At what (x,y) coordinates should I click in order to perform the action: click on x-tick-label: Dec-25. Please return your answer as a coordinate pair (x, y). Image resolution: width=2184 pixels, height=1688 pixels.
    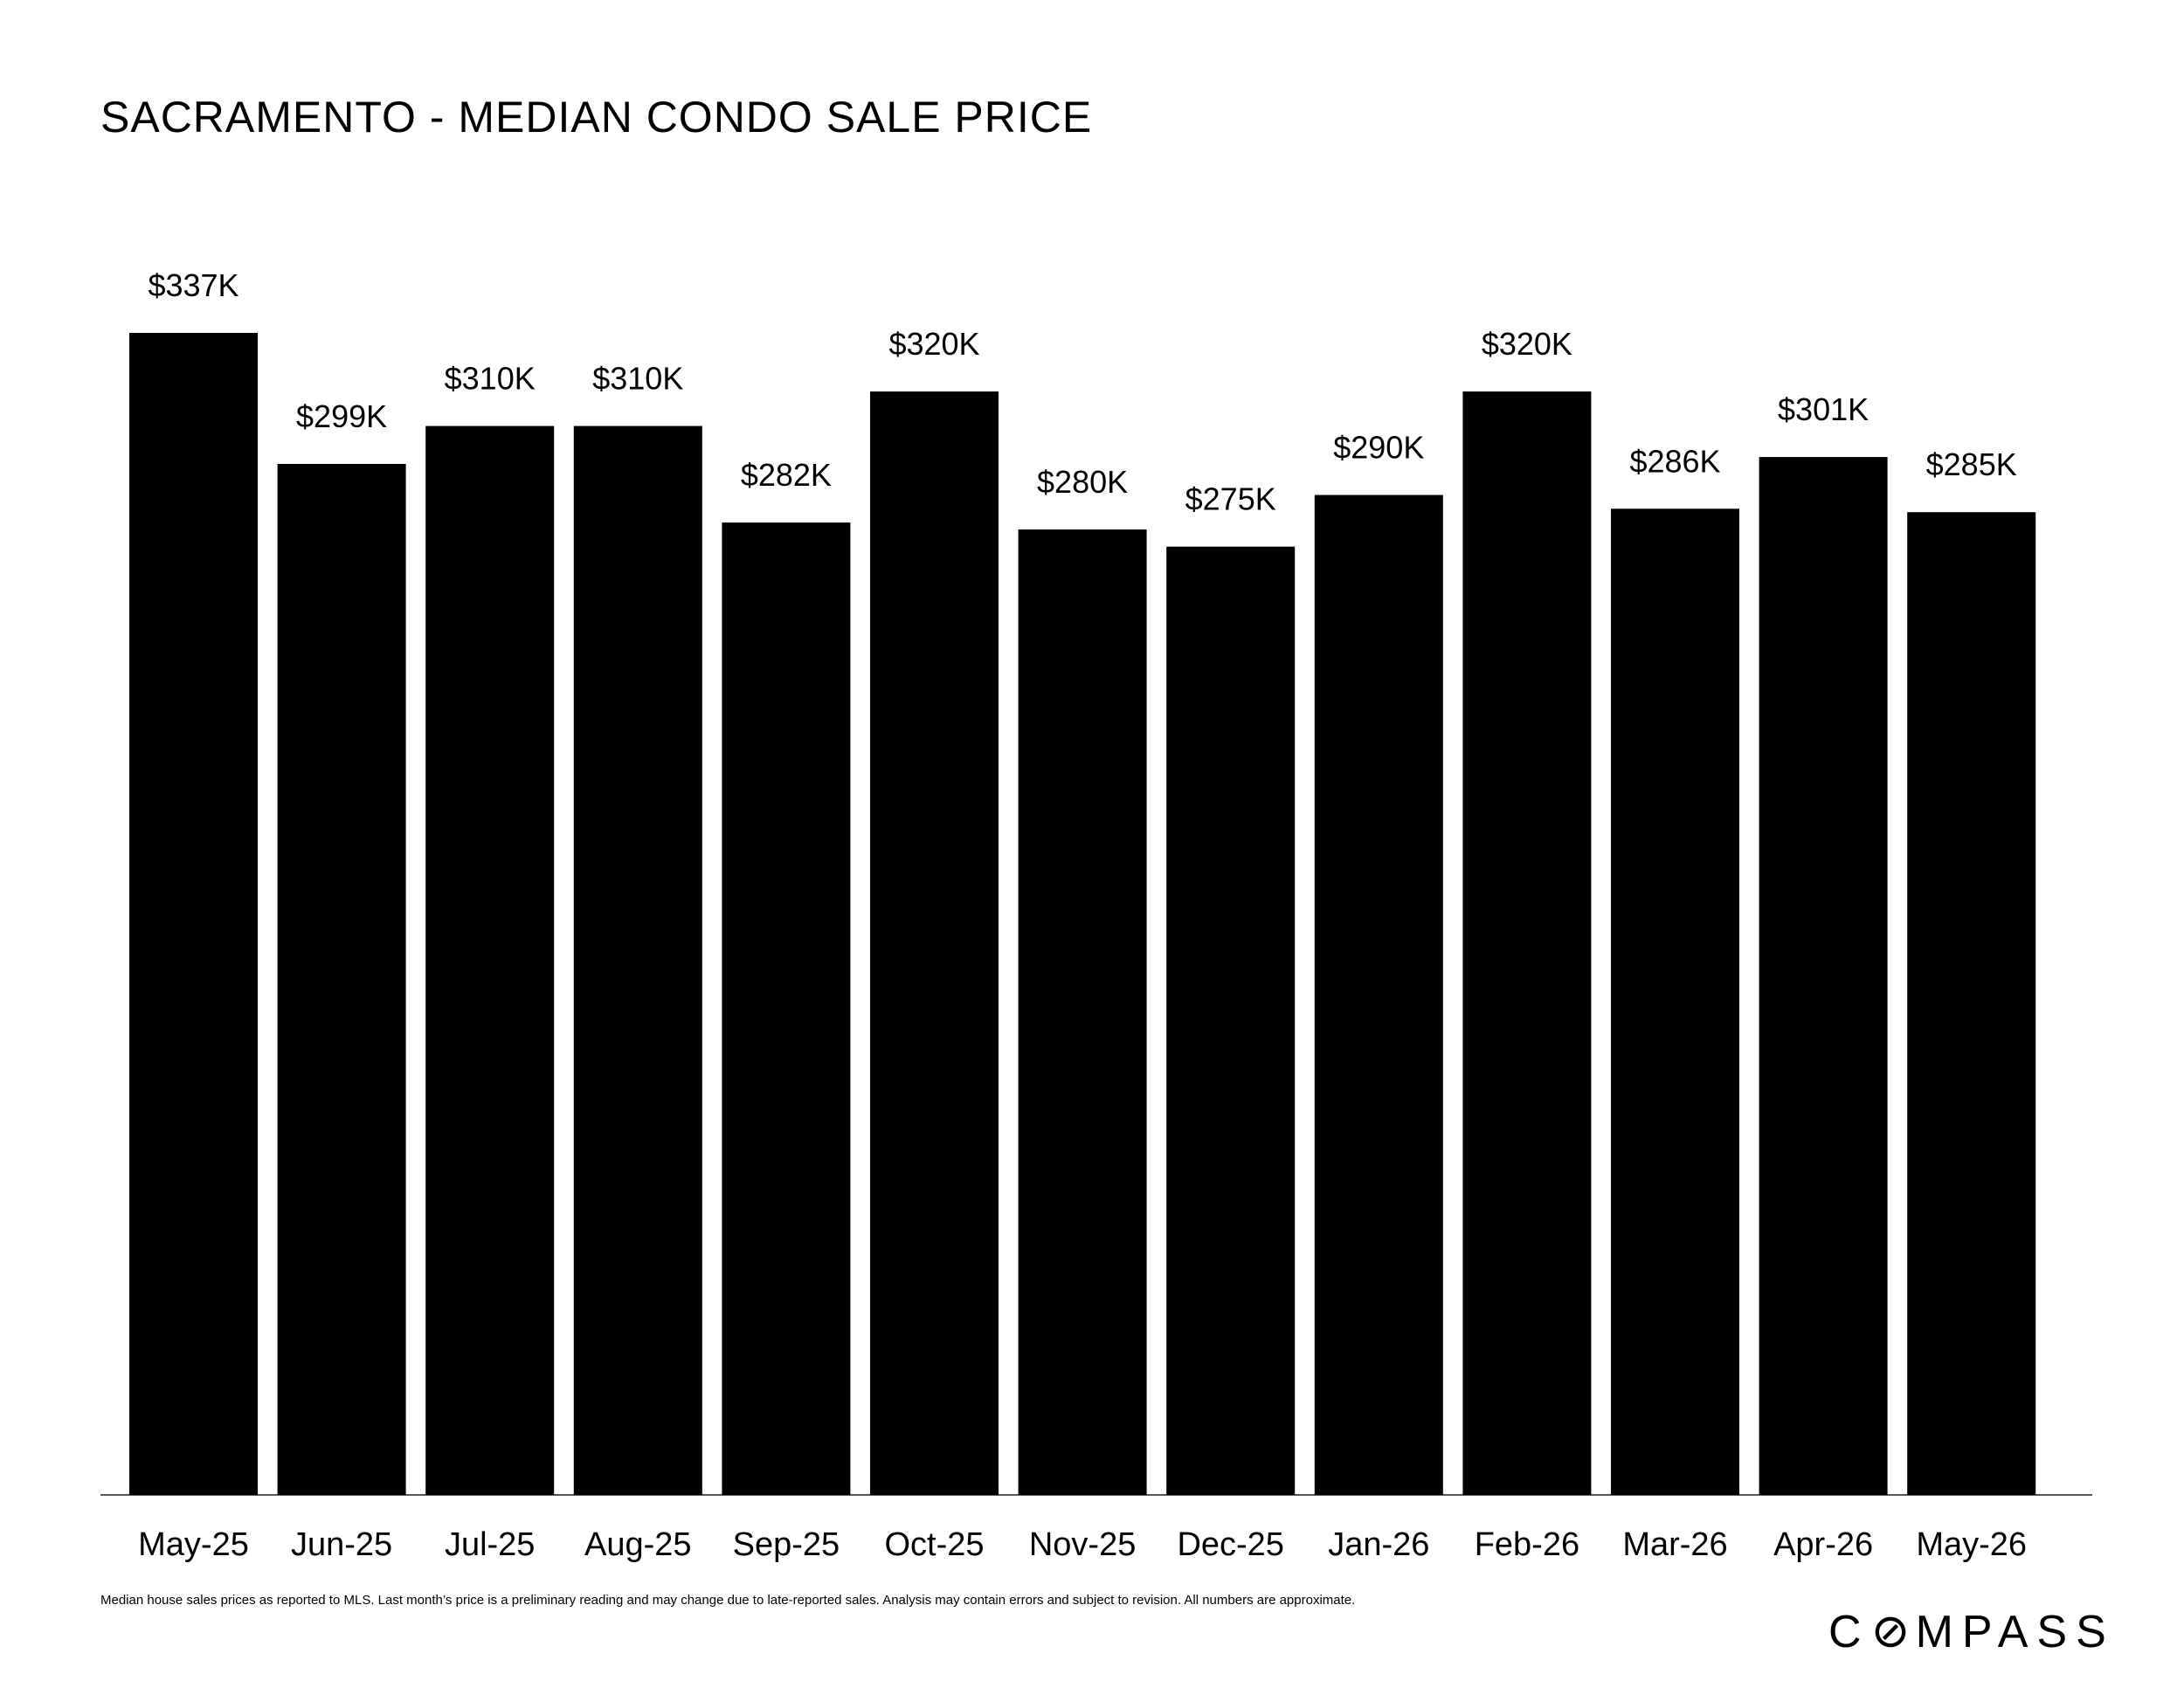
    Looking at the image, I should click on (1230, 1544).